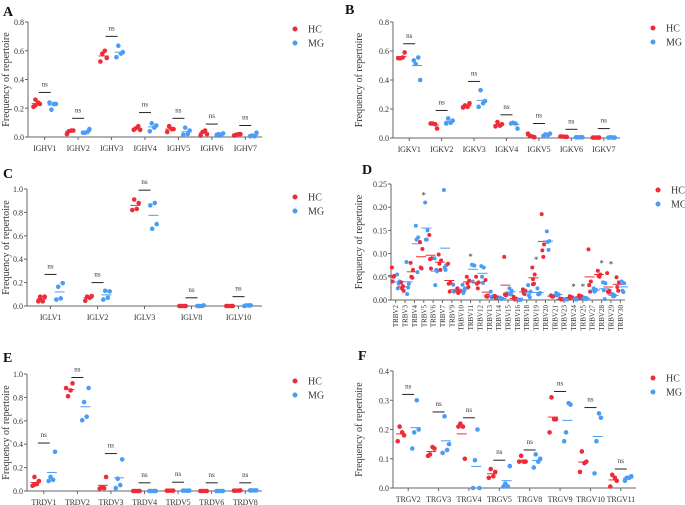 The height and width of the screenshot is (505, 685). I want to click on x-tick-label: TRBV3, so click(406, 316).